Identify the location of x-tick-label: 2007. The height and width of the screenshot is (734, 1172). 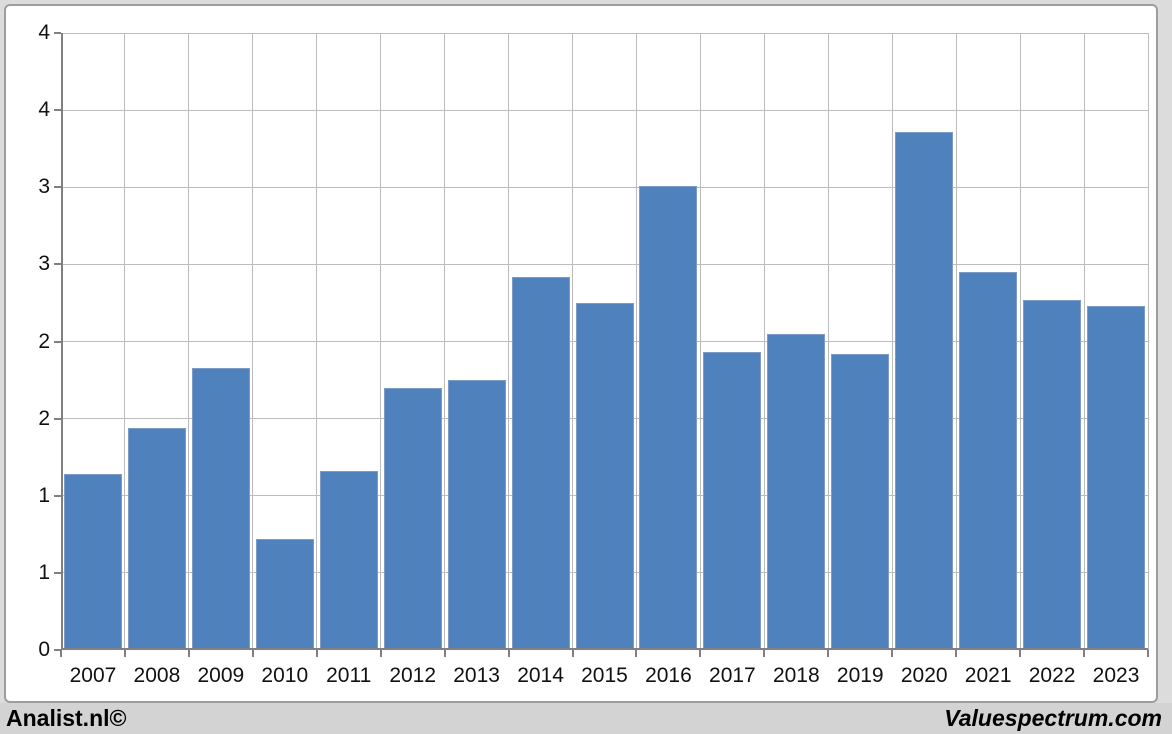
(93, 675).